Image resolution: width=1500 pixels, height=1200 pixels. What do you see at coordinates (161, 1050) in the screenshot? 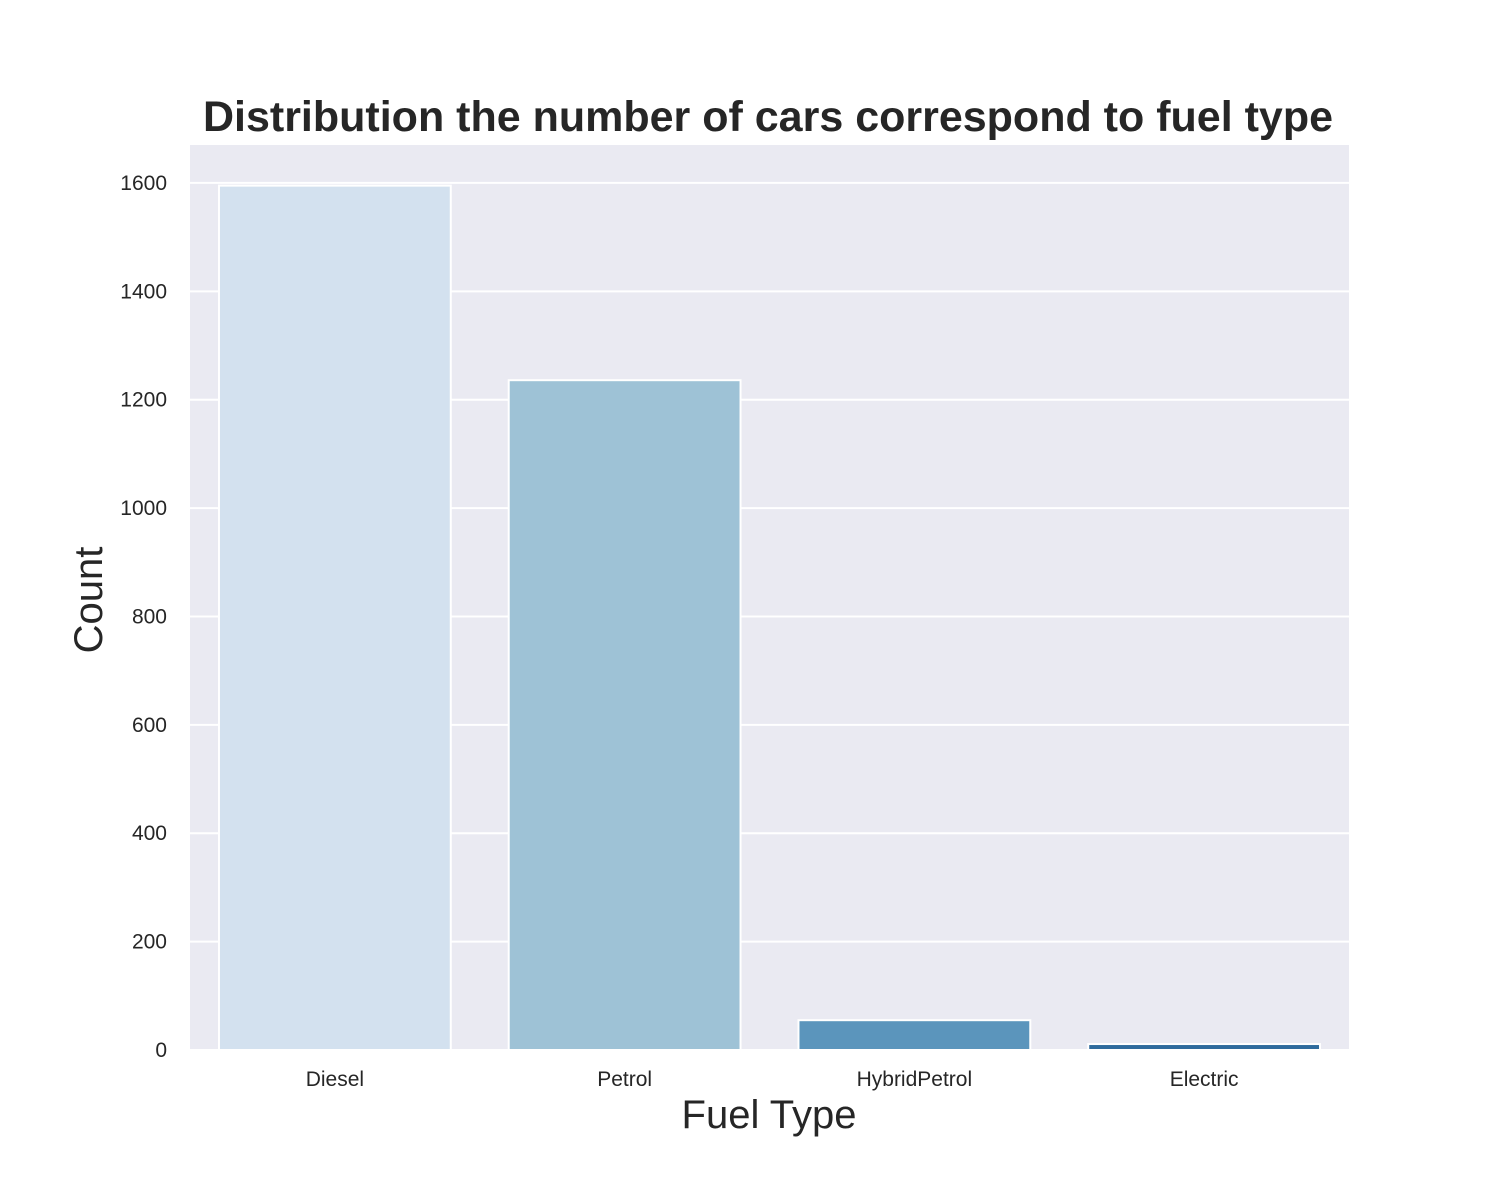
I see `y-tick-label: 0` at bounding box center [161, 1050].